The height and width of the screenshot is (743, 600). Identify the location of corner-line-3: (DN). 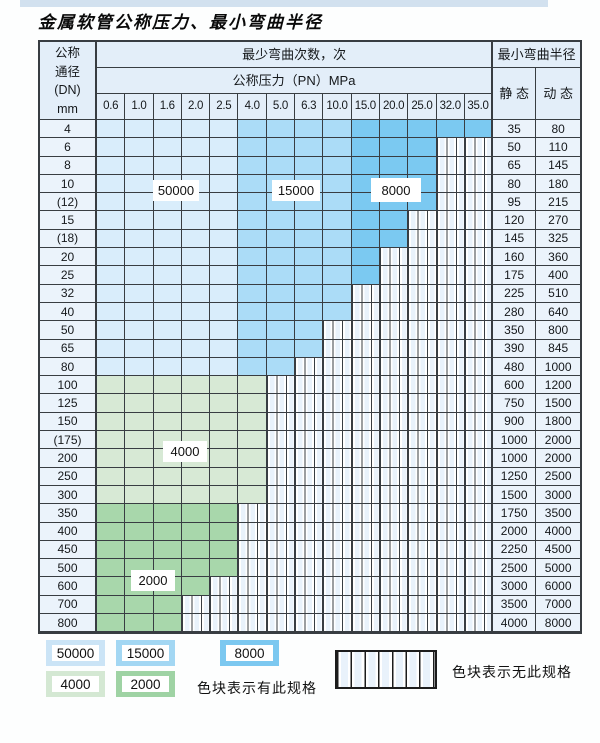
(67, 90).